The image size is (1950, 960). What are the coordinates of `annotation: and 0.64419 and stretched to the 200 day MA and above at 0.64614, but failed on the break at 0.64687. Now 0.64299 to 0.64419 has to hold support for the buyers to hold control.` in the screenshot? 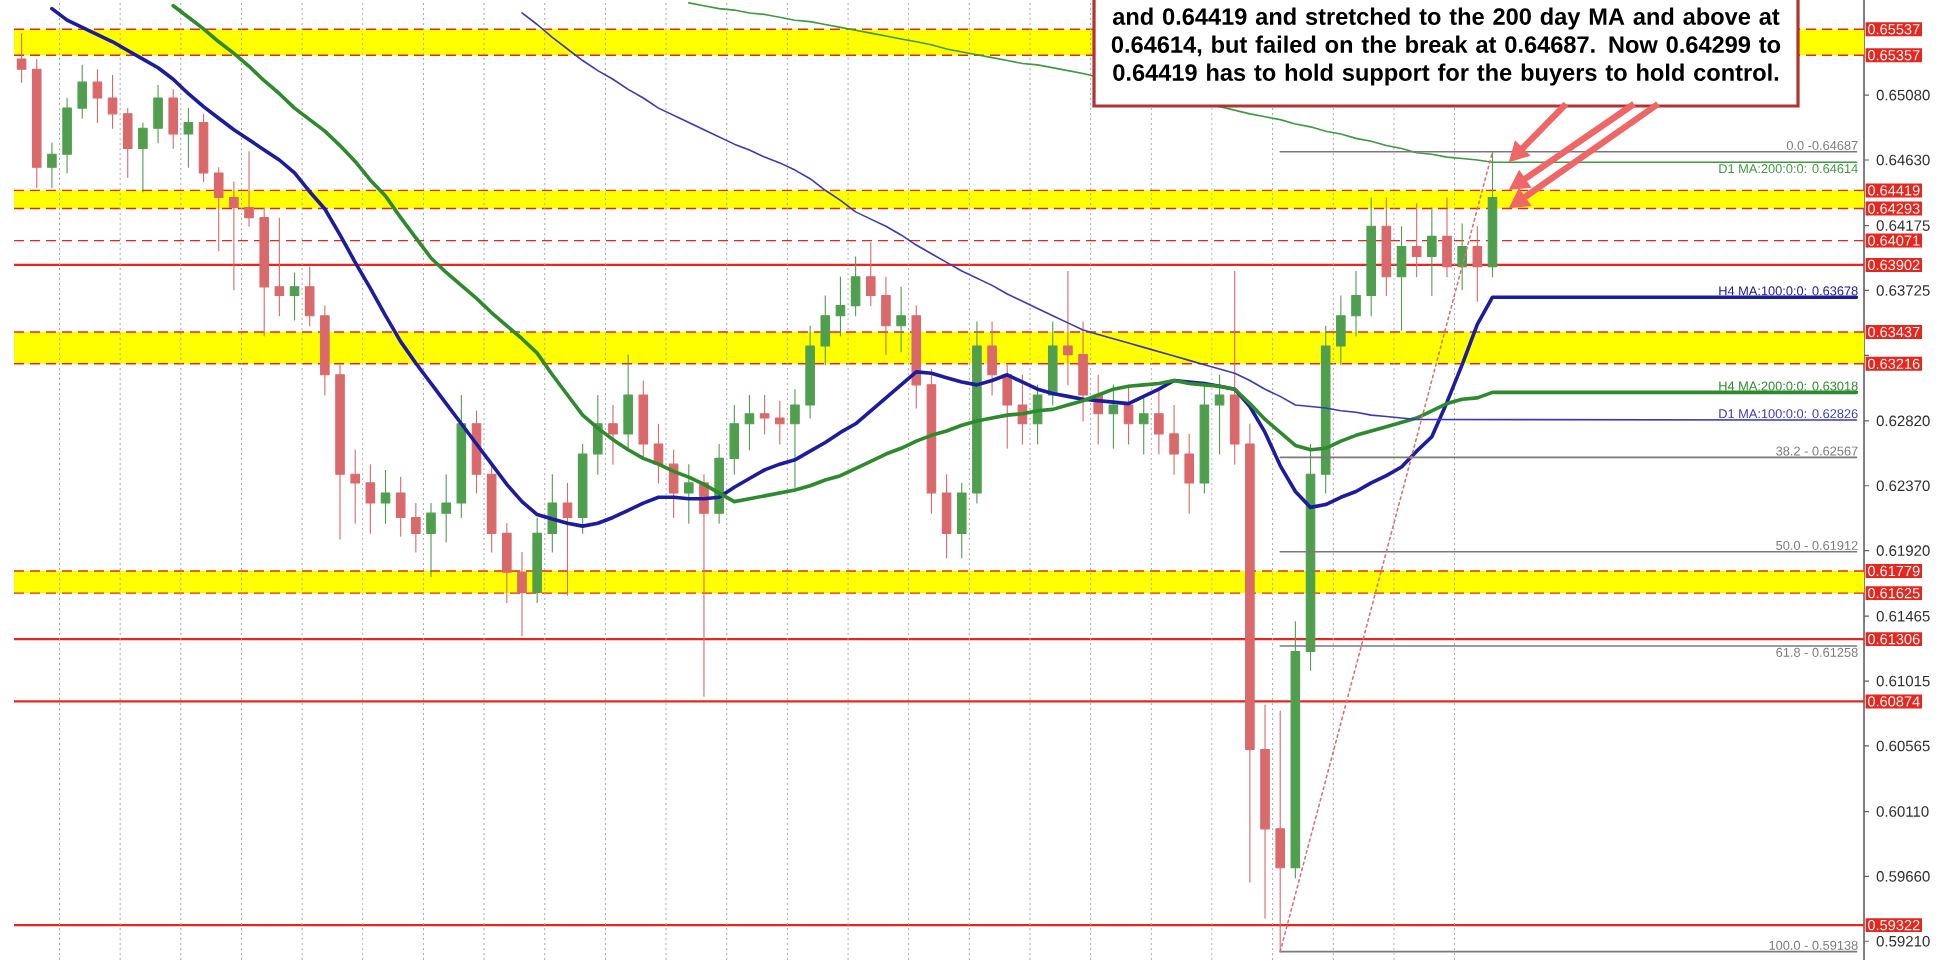 It's located at (1446, 46).